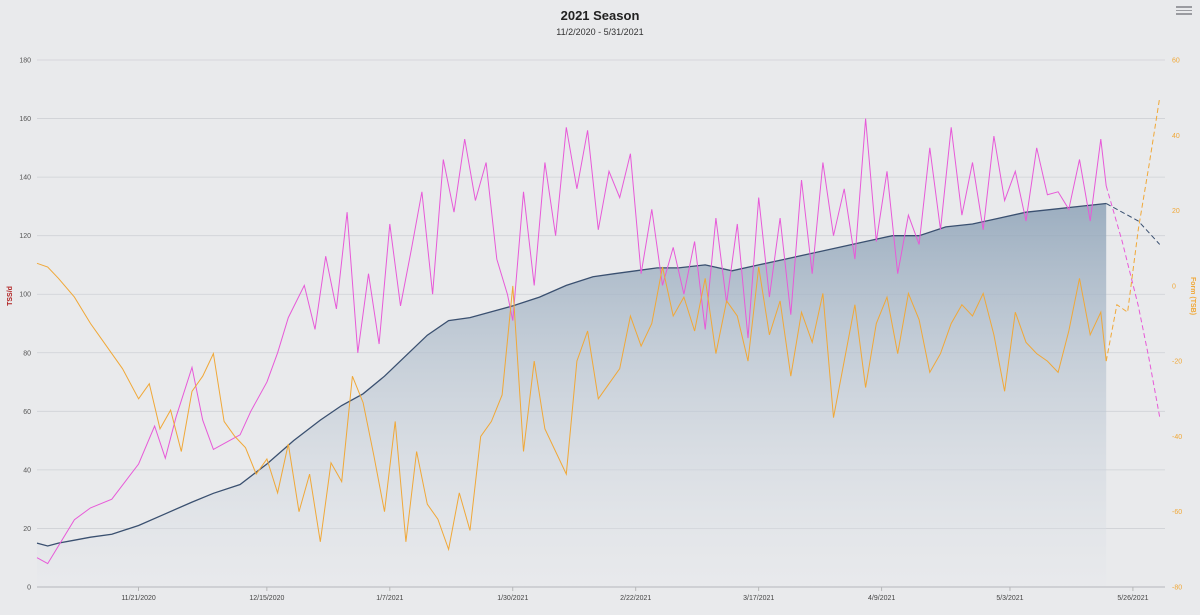 This screenshot has width=1200, height=615. I want to click on x-tick-label: 11/21/2020, so click(138, 598).